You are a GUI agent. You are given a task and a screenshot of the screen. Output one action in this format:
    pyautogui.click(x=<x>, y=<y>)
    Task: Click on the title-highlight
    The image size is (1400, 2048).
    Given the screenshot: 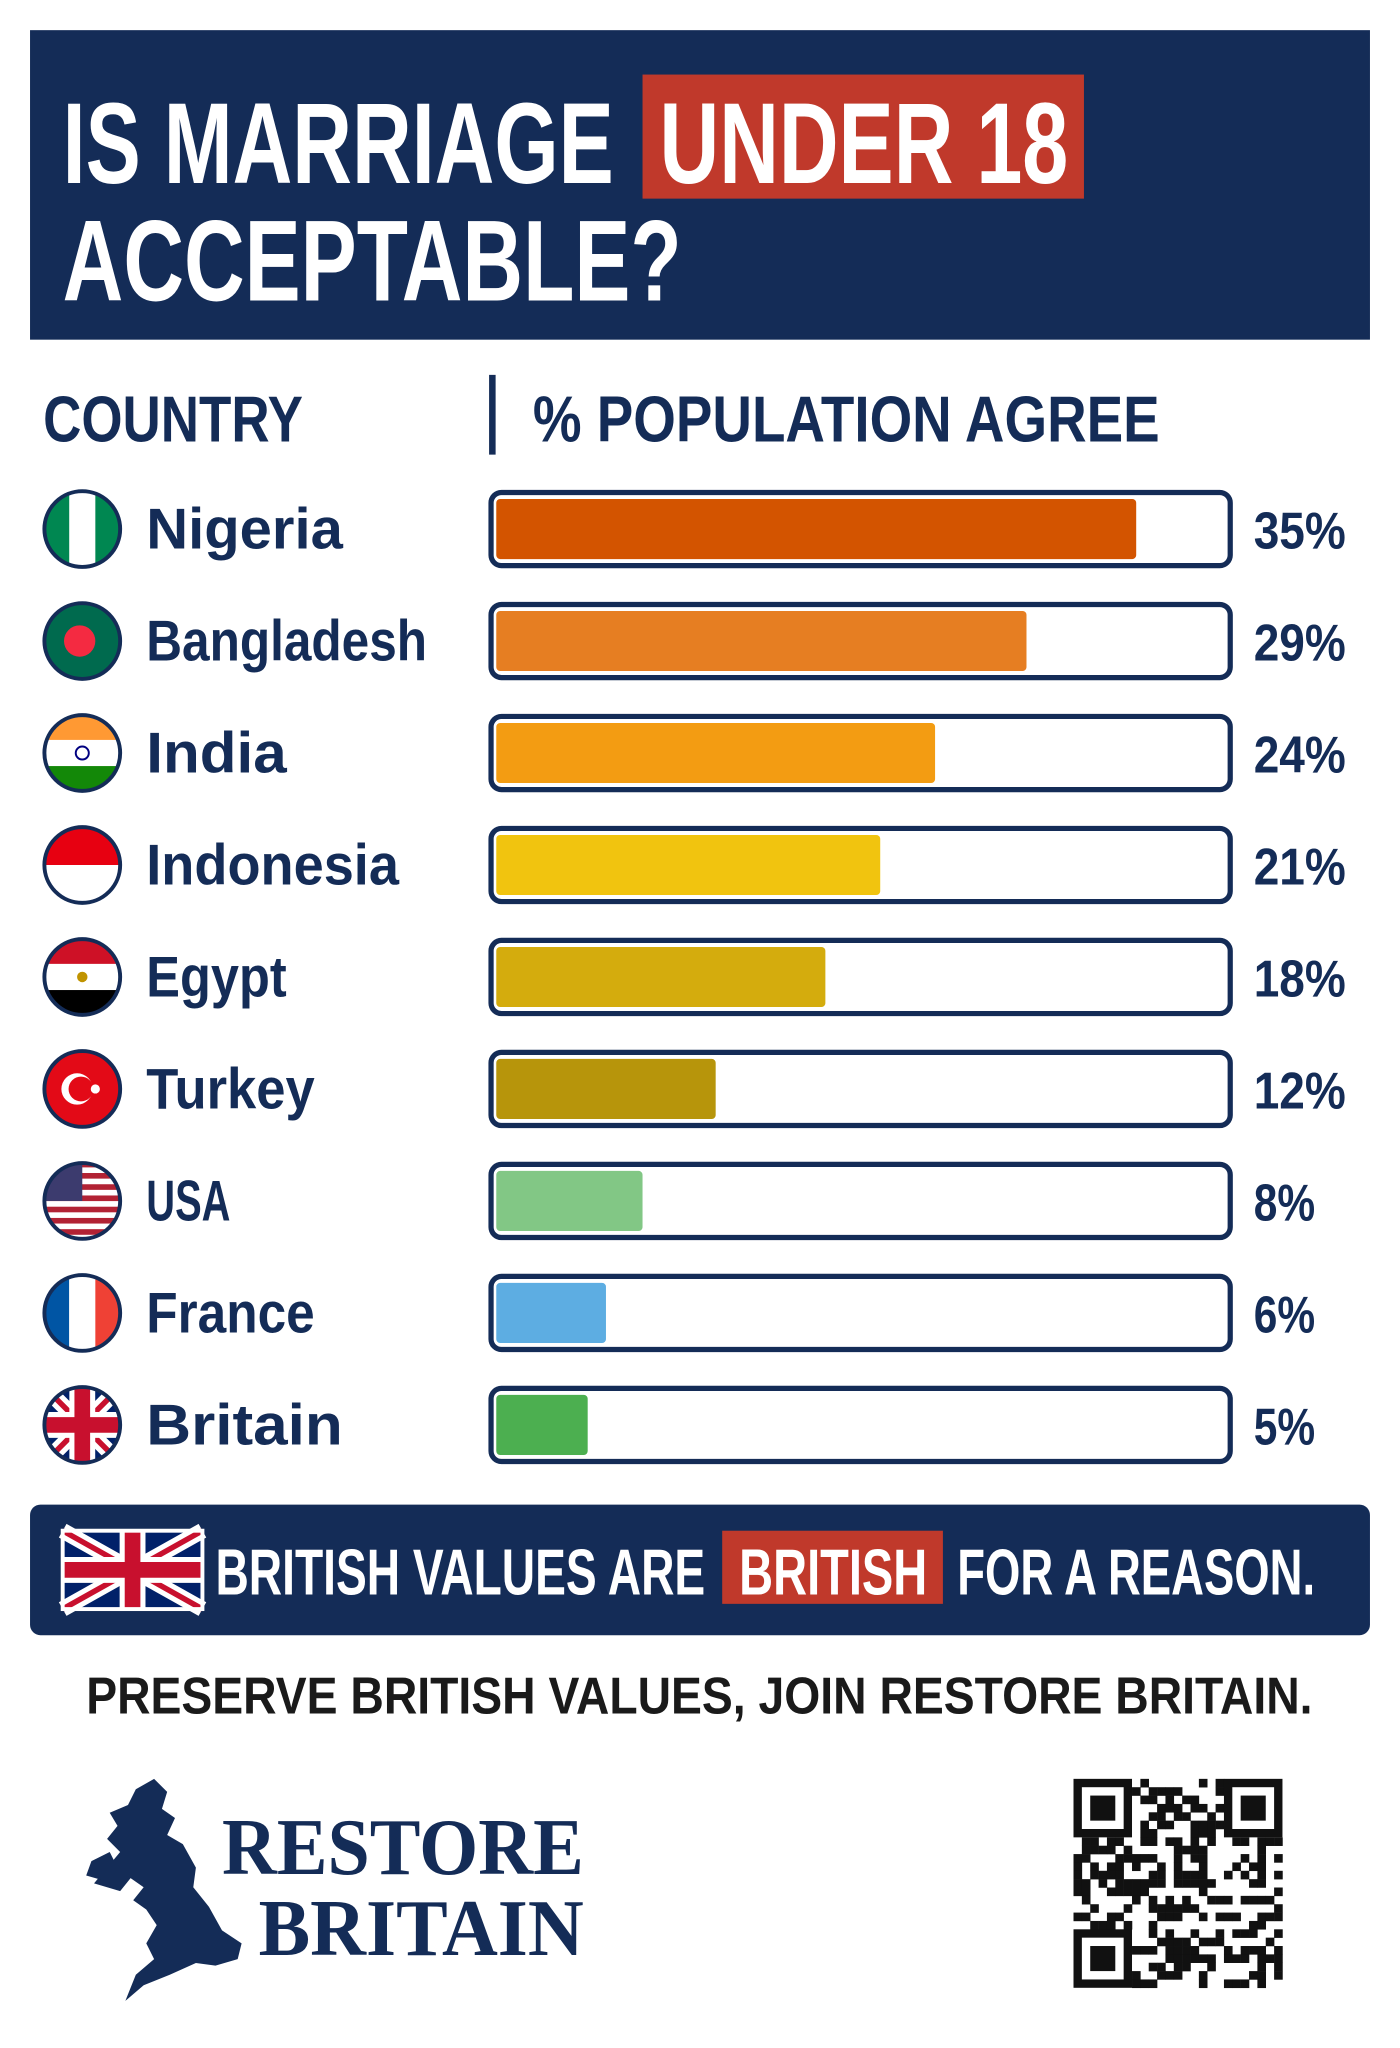 What is the action you would take?
    pyautogui.click(x=863, y=136)
    